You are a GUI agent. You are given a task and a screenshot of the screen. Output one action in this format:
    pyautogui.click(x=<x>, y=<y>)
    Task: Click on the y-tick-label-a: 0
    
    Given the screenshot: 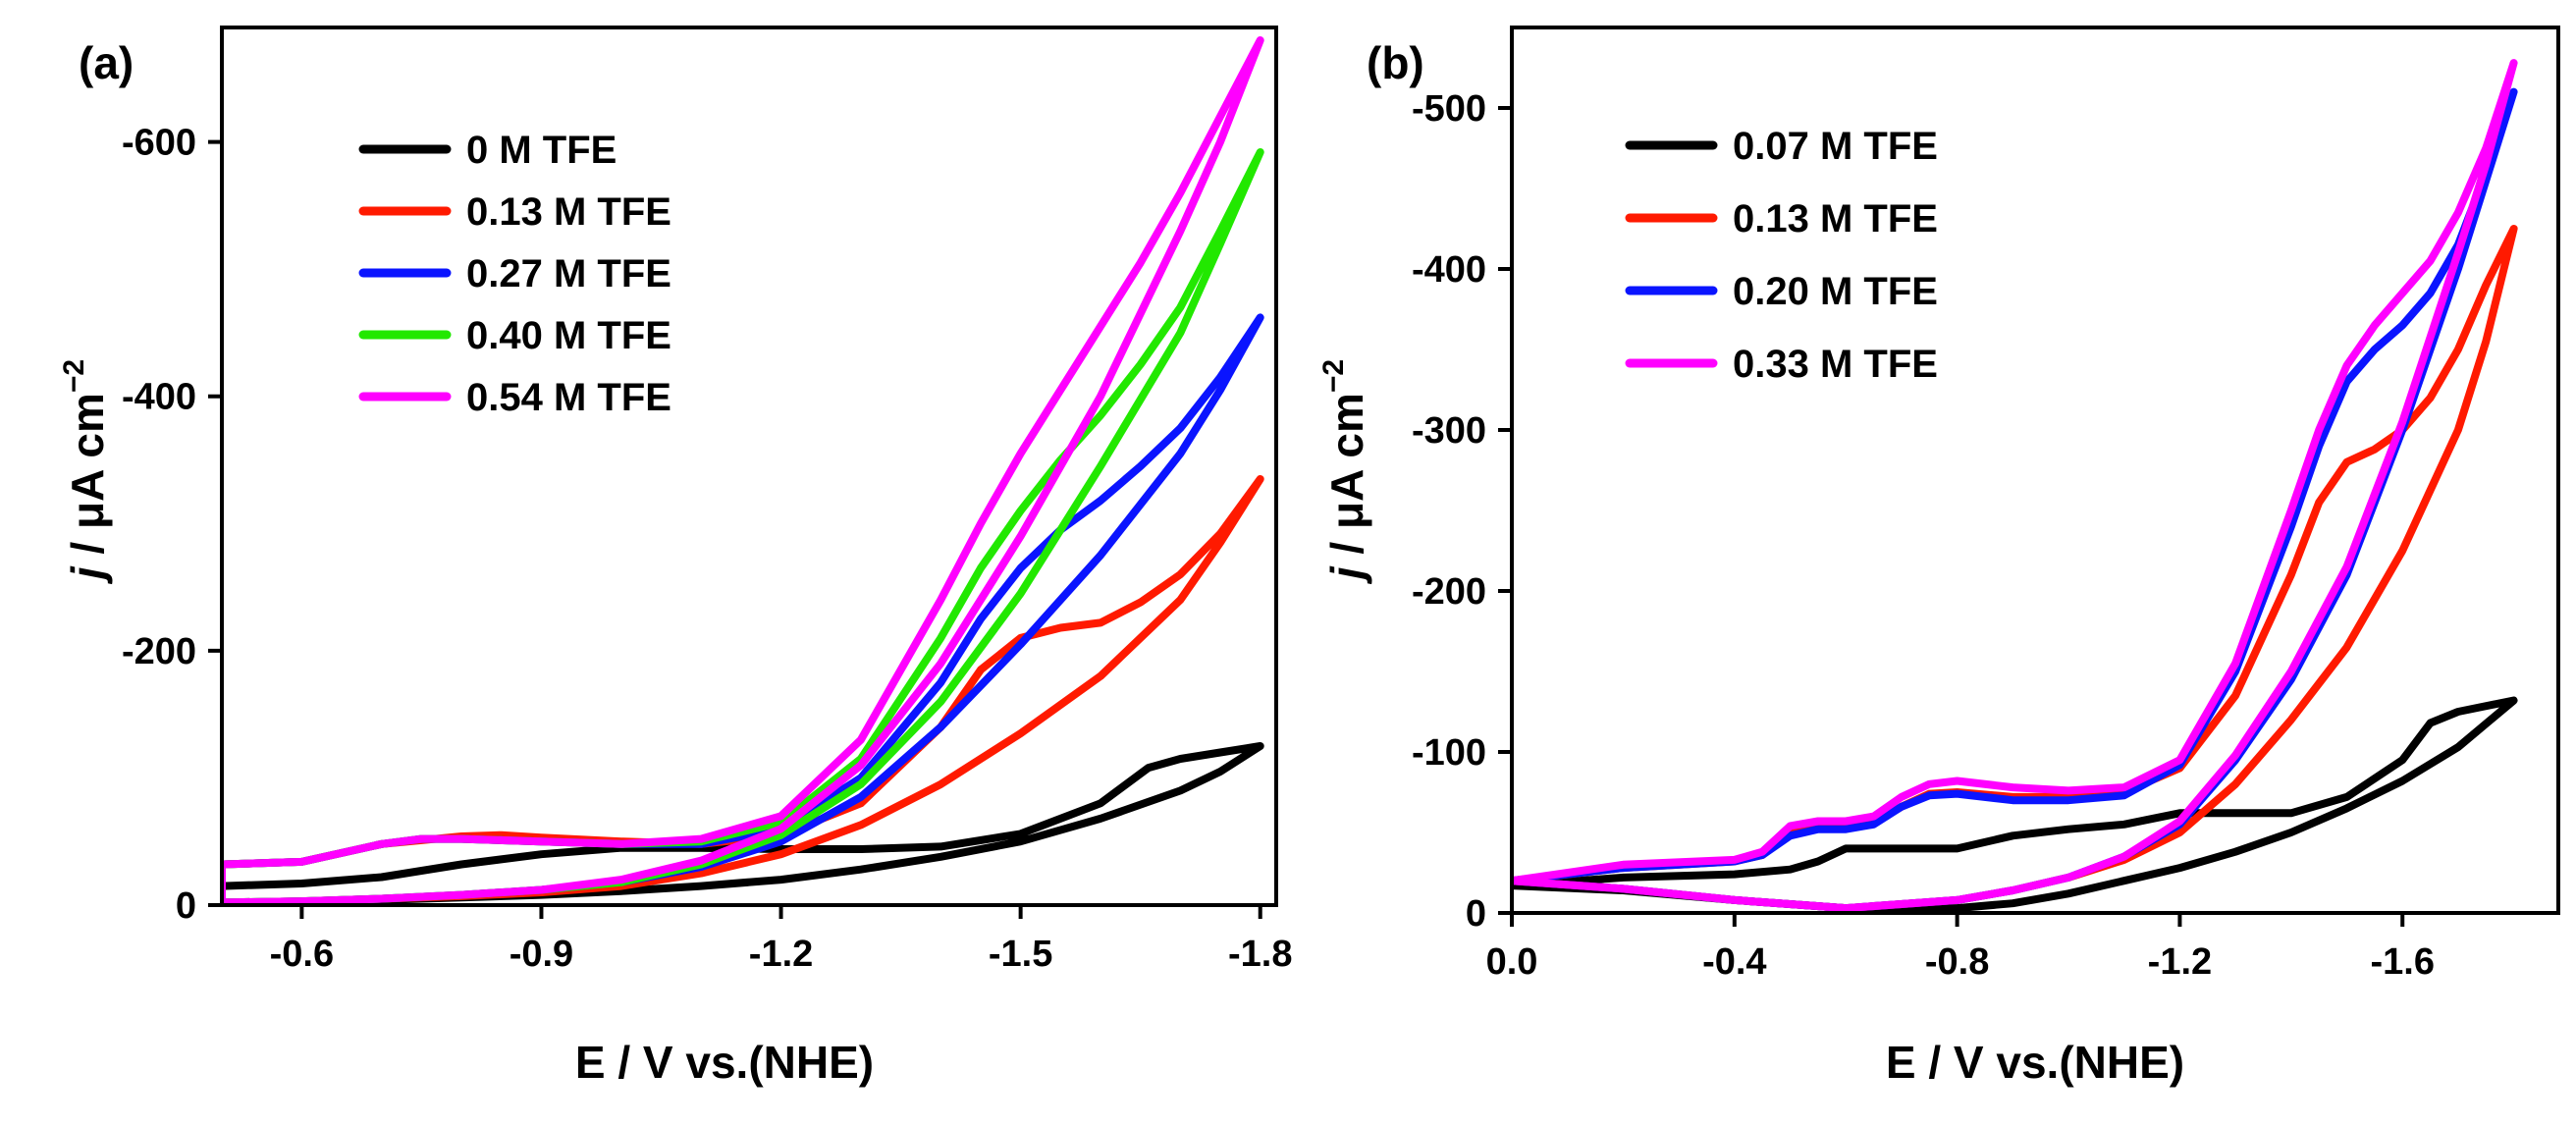 What is the action you would take?
    pyautogui.click(x=186, y=906)
    